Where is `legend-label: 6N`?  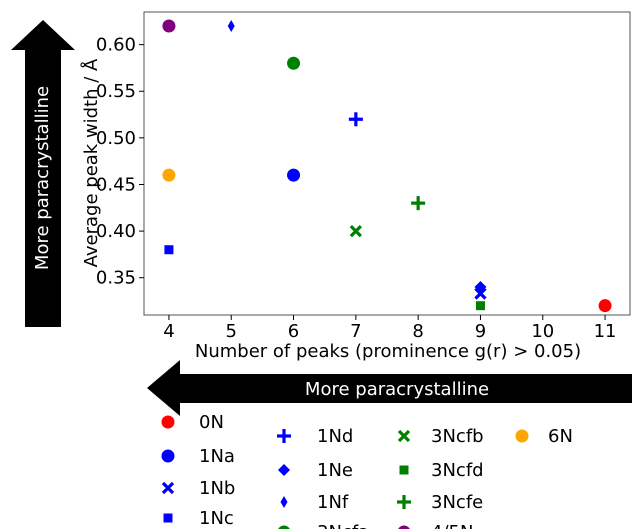
legend-label: 6N is located at coordinates (560, 436).